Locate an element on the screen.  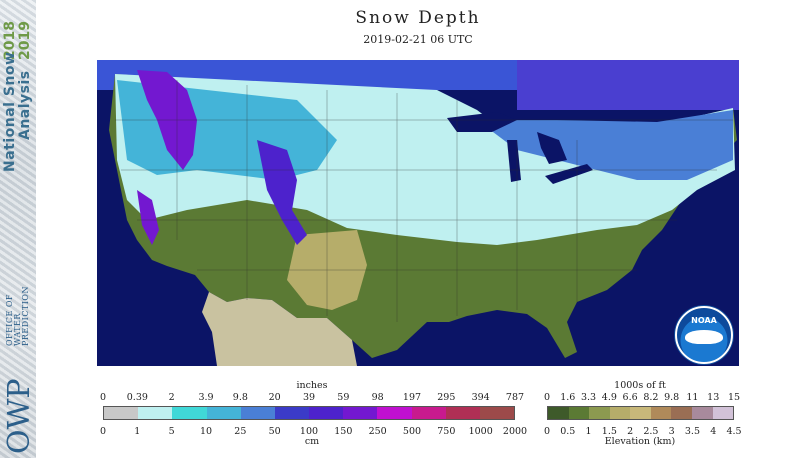
noaa-logo-wave is located at coordinates (704, 337).